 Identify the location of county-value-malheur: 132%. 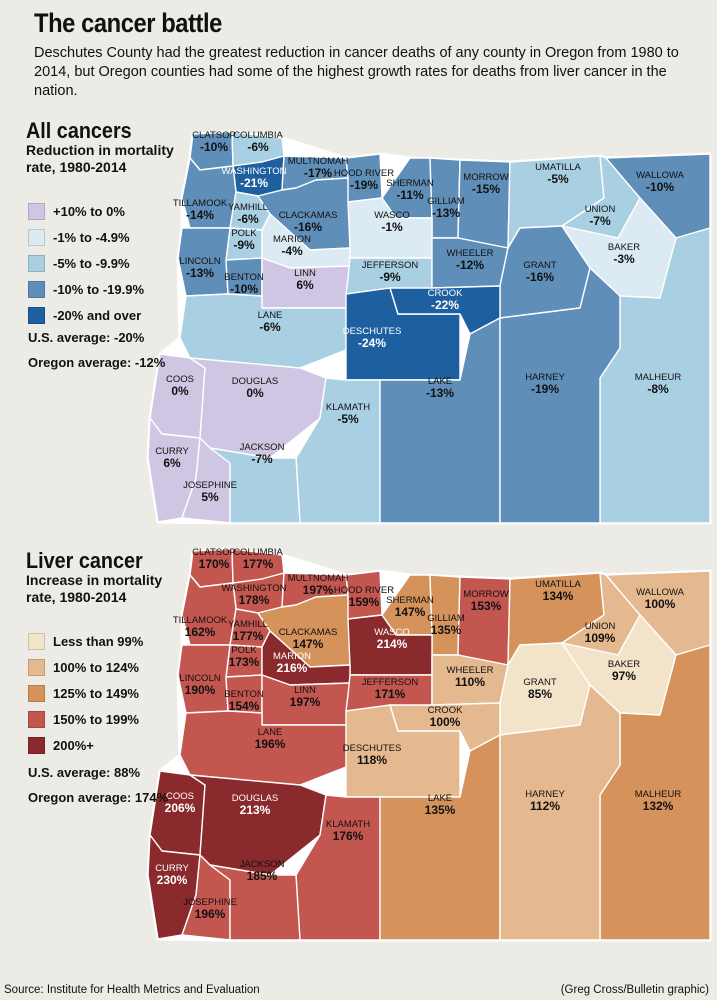
(658, 806).